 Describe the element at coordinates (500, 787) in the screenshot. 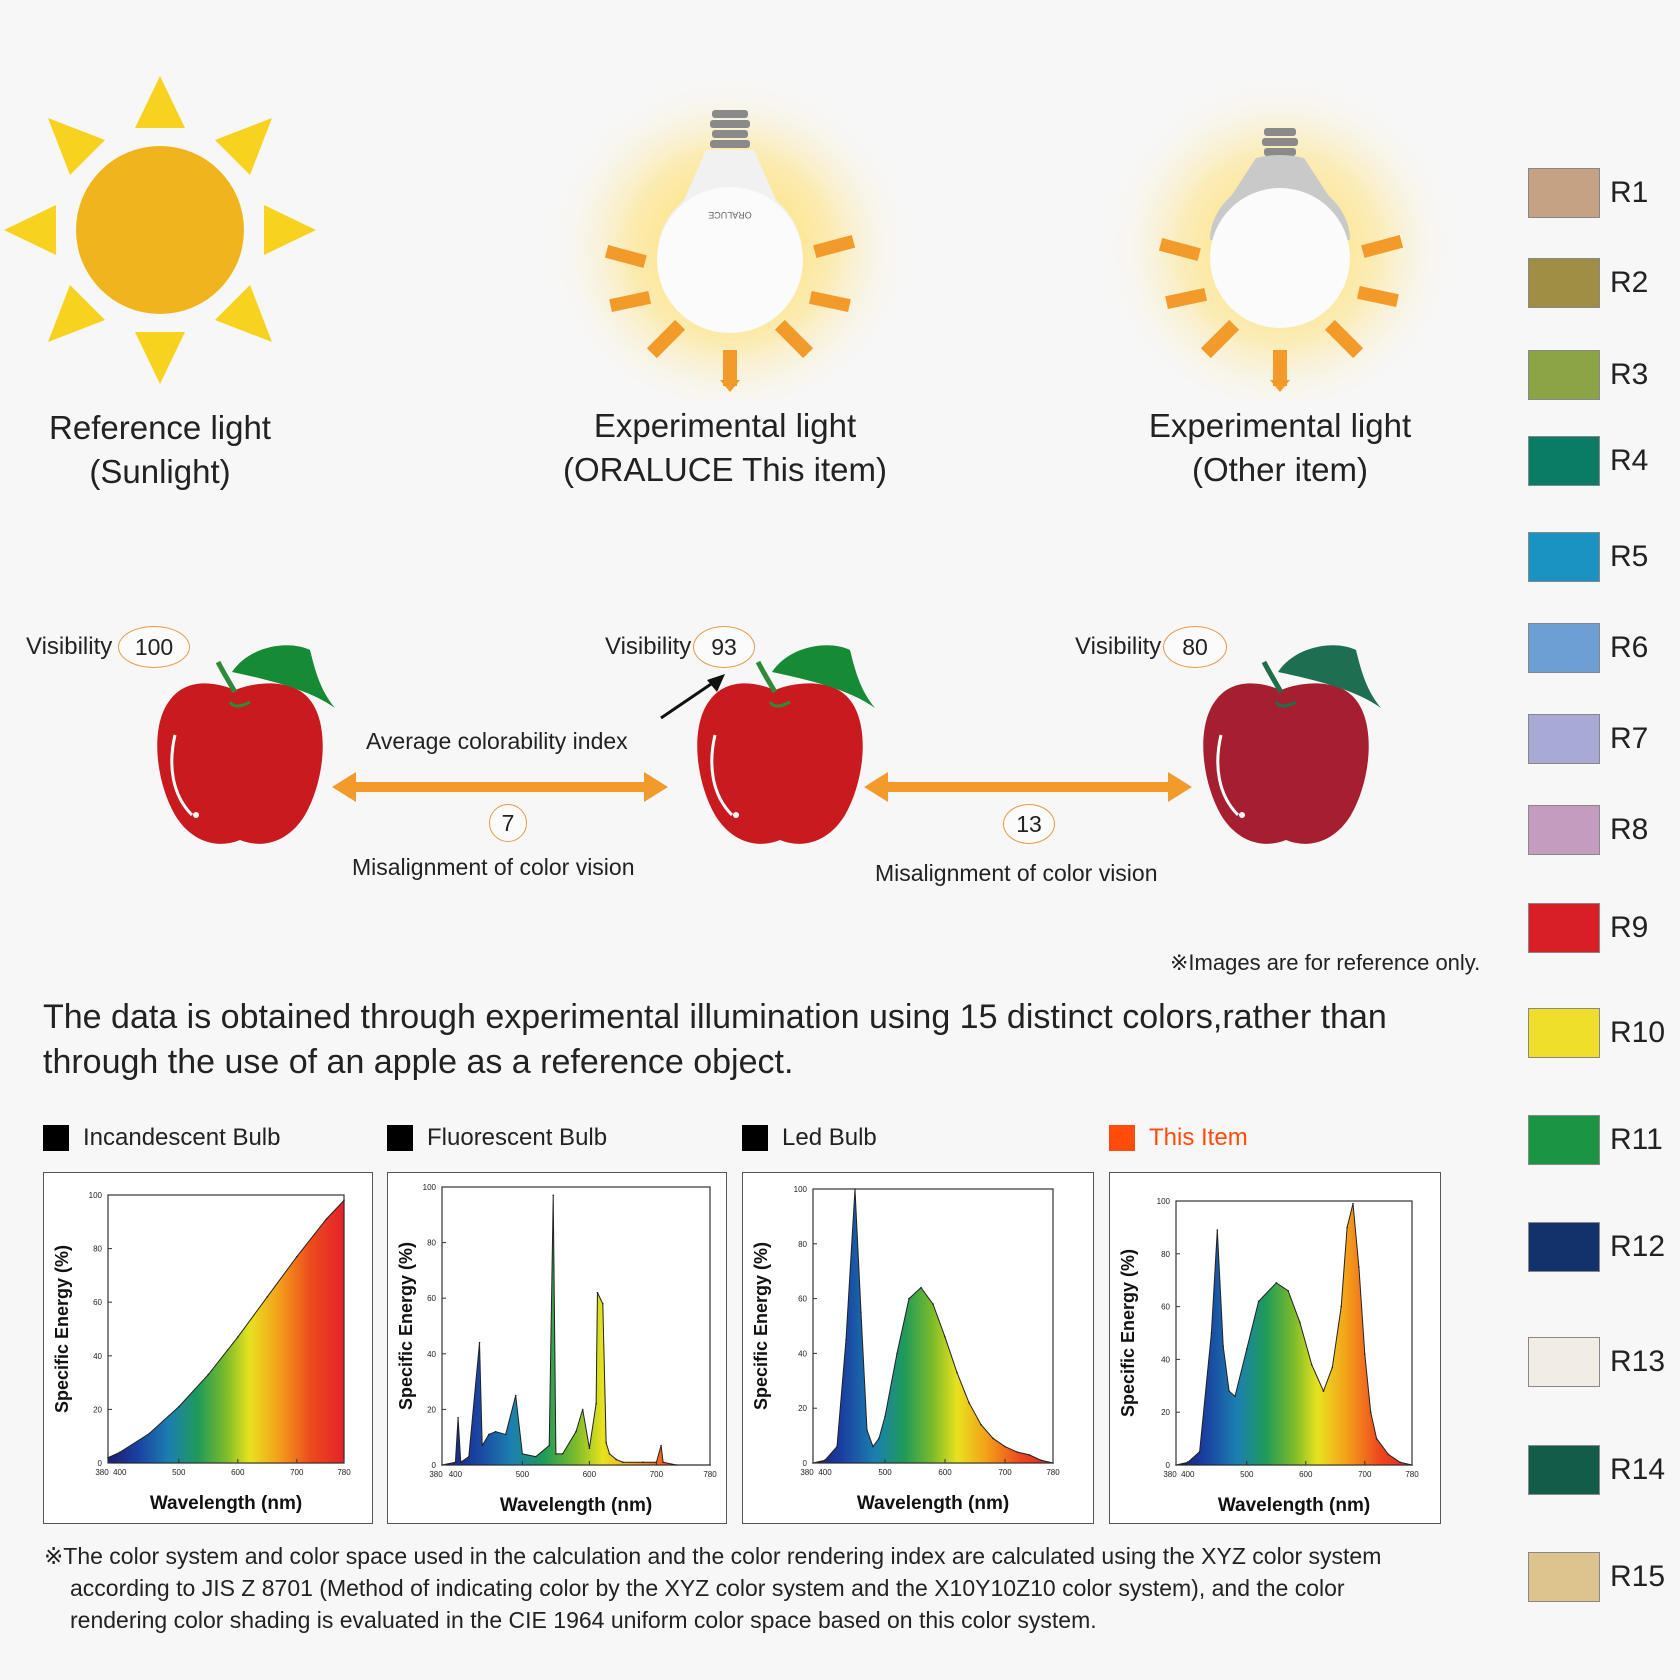

I see `double-arrow-left` at that location.